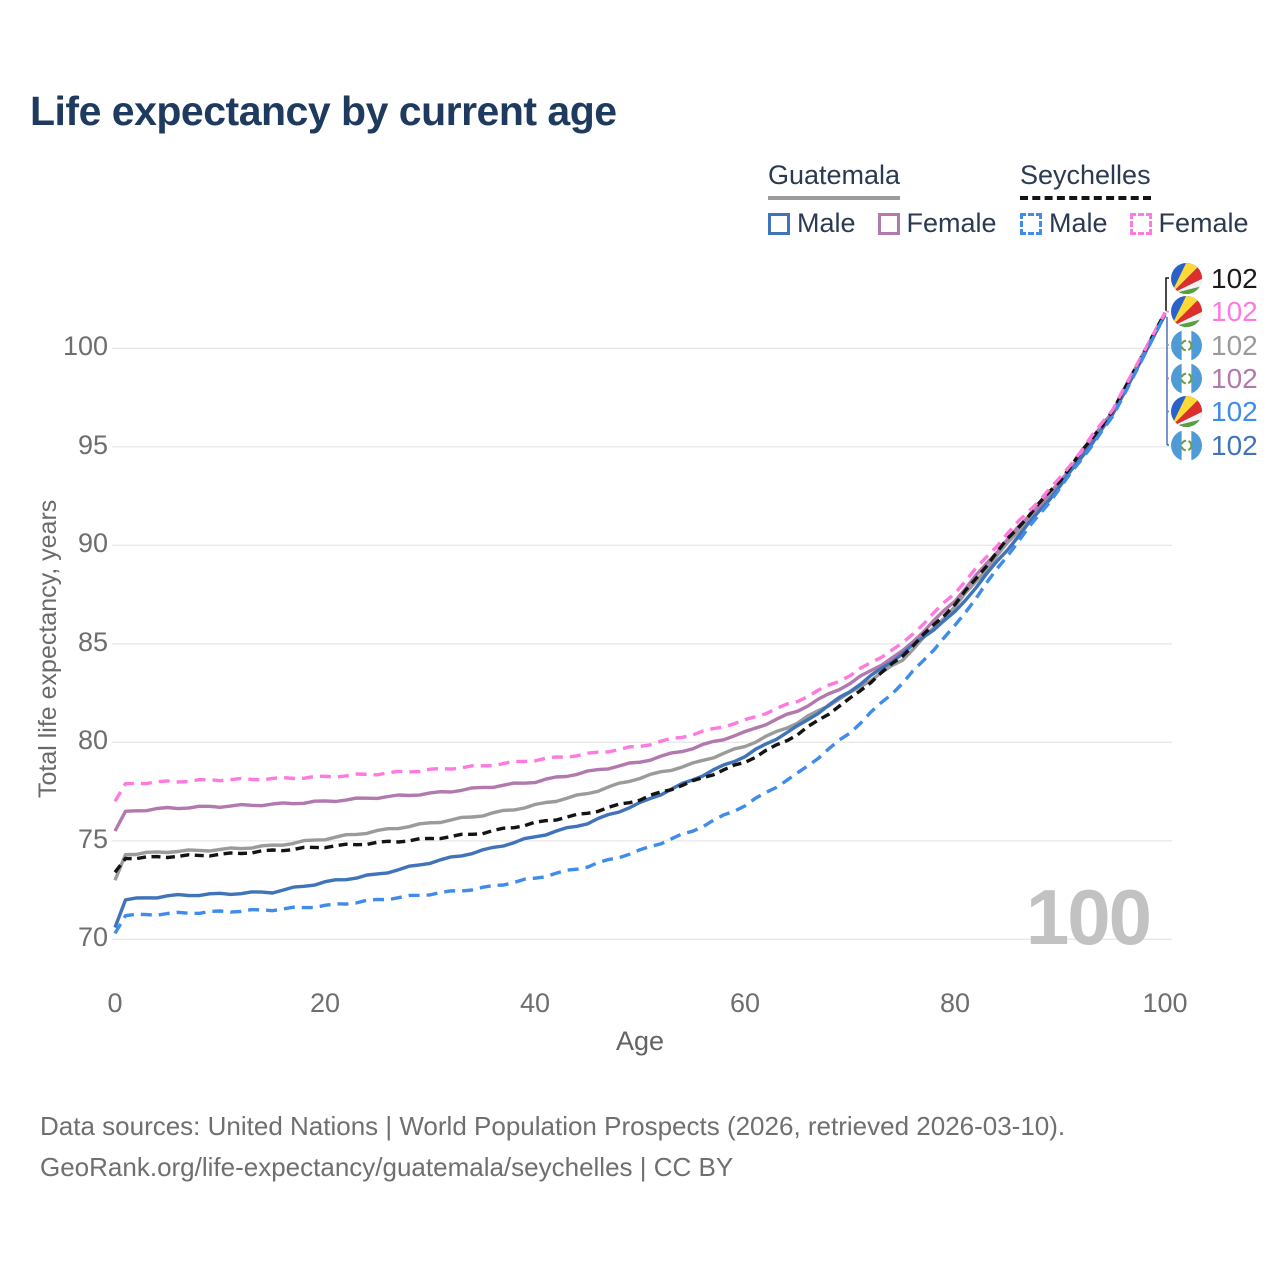 This screenshot has width=1280, height=1280. I want to click on legend-item-guatemala-female: Female, so click(937, 223).